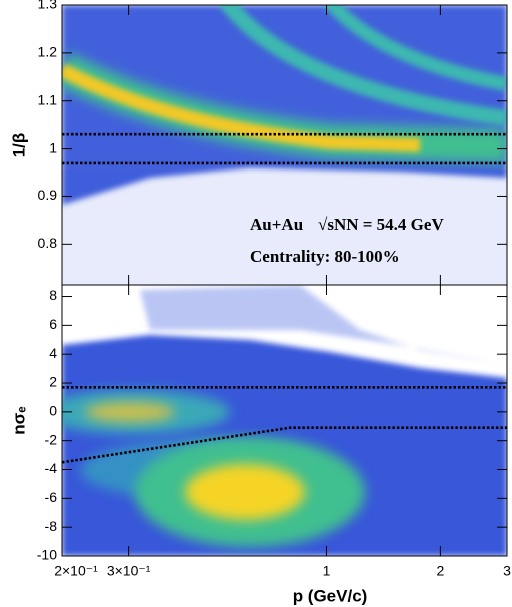 The height and width of the screenshot is (607, 512). Describe the element at coordinates (129, 571) in the screenshot. I see `x-tick-label: 3×10⁻¹` at that location.